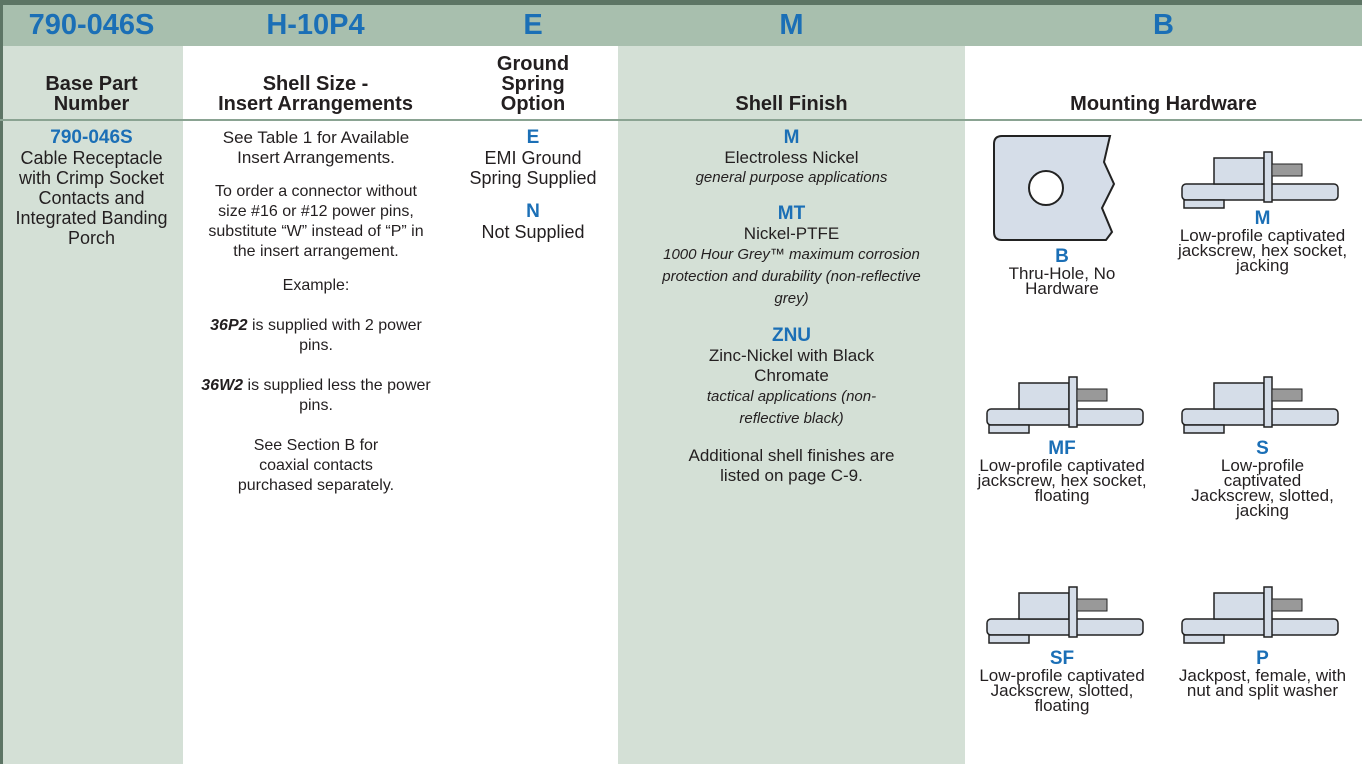  Describe the element at coordinates (791, 104) in the screenshot. I see `header-line: Shell Finish` at that location.